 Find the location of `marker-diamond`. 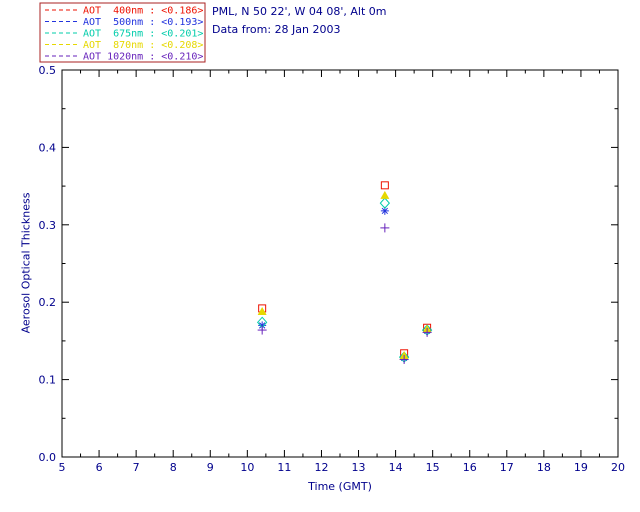

marker-diamond is located at coordinates (385, 203).